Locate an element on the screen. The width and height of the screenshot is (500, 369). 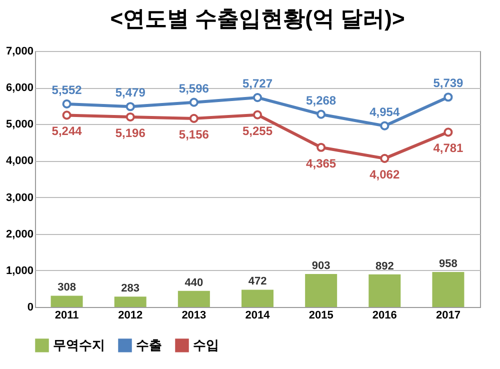
data-label: 472 is located at coordinates (257, 282).